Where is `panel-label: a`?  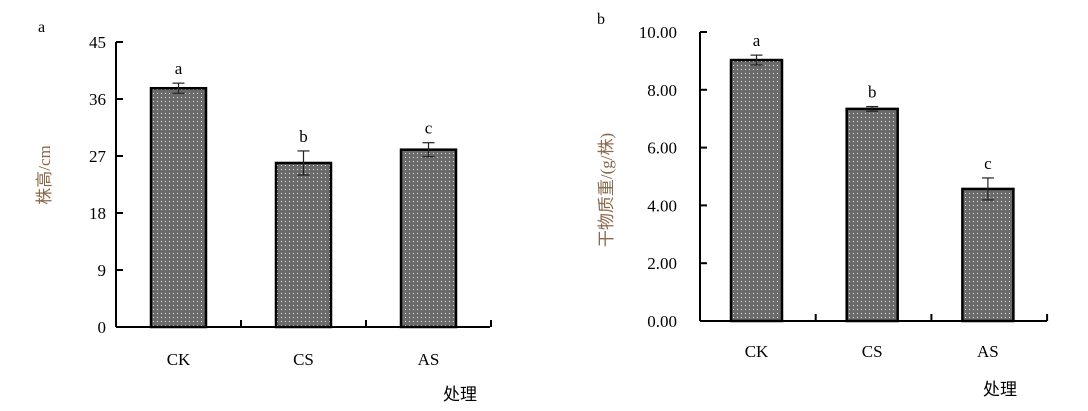 panel-label: a is located at coordinates (41, 27).